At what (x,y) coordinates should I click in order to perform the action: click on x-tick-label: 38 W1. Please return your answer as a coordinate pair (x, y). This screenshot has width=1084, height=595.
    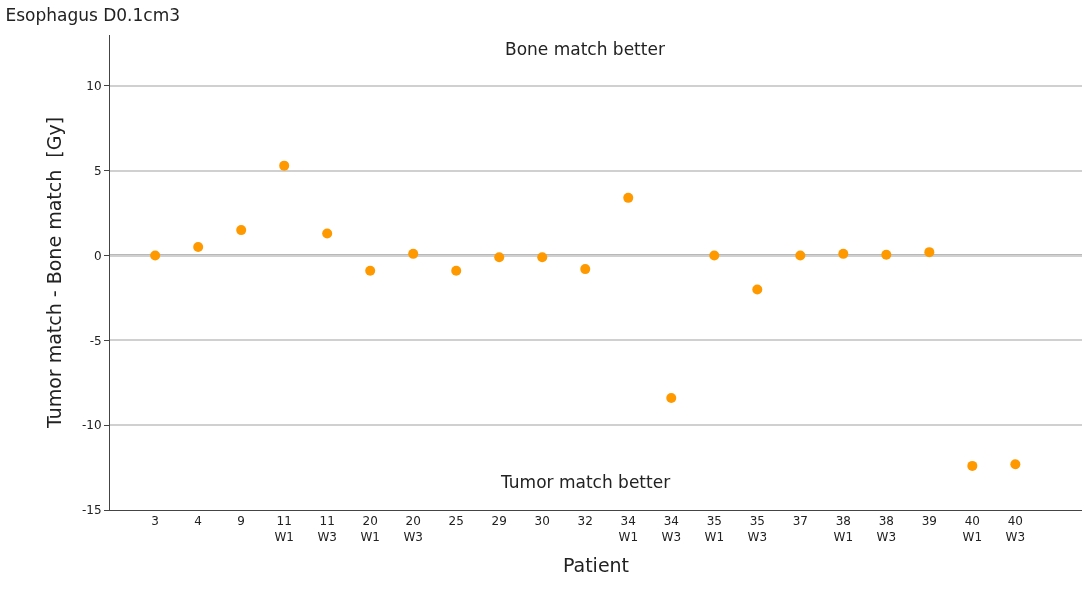
    Looking at the image, I should click on (843, 529).